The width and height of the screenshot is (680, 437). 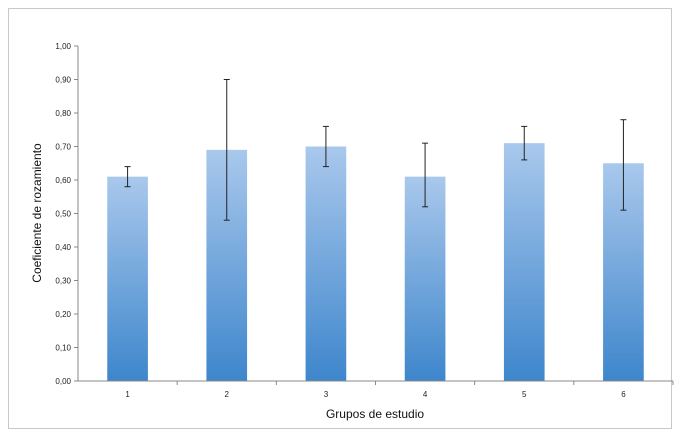 I want to click on x-tick-label-1: 1, so click(x=127, y=394).